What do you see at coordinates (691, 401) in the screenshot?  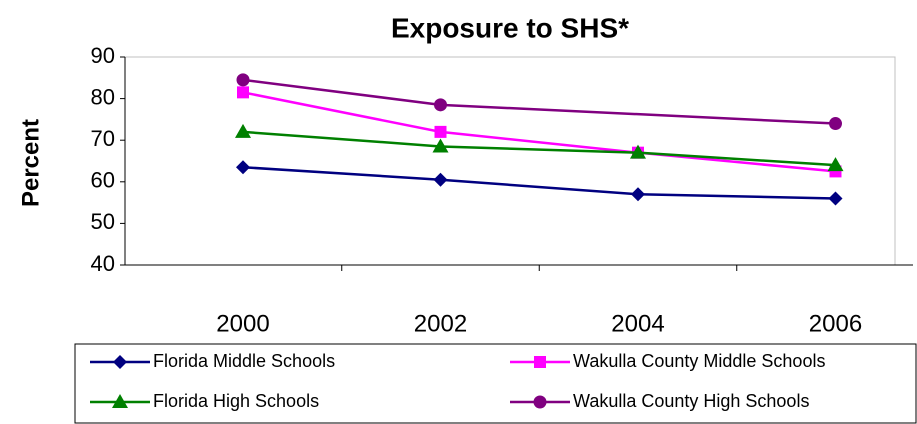 I see `legend-label: Wakulla County High Schools` at bounding box center [691, 401].